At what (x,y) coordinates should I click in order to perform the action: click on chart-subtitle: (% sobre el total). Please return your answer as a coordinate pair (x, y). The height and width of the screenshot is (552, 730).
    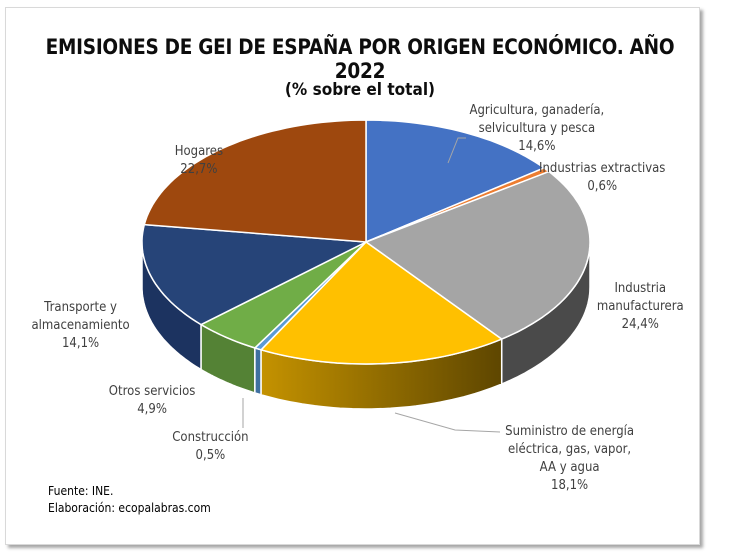
    Looking at the image, I should click on (360, 90).